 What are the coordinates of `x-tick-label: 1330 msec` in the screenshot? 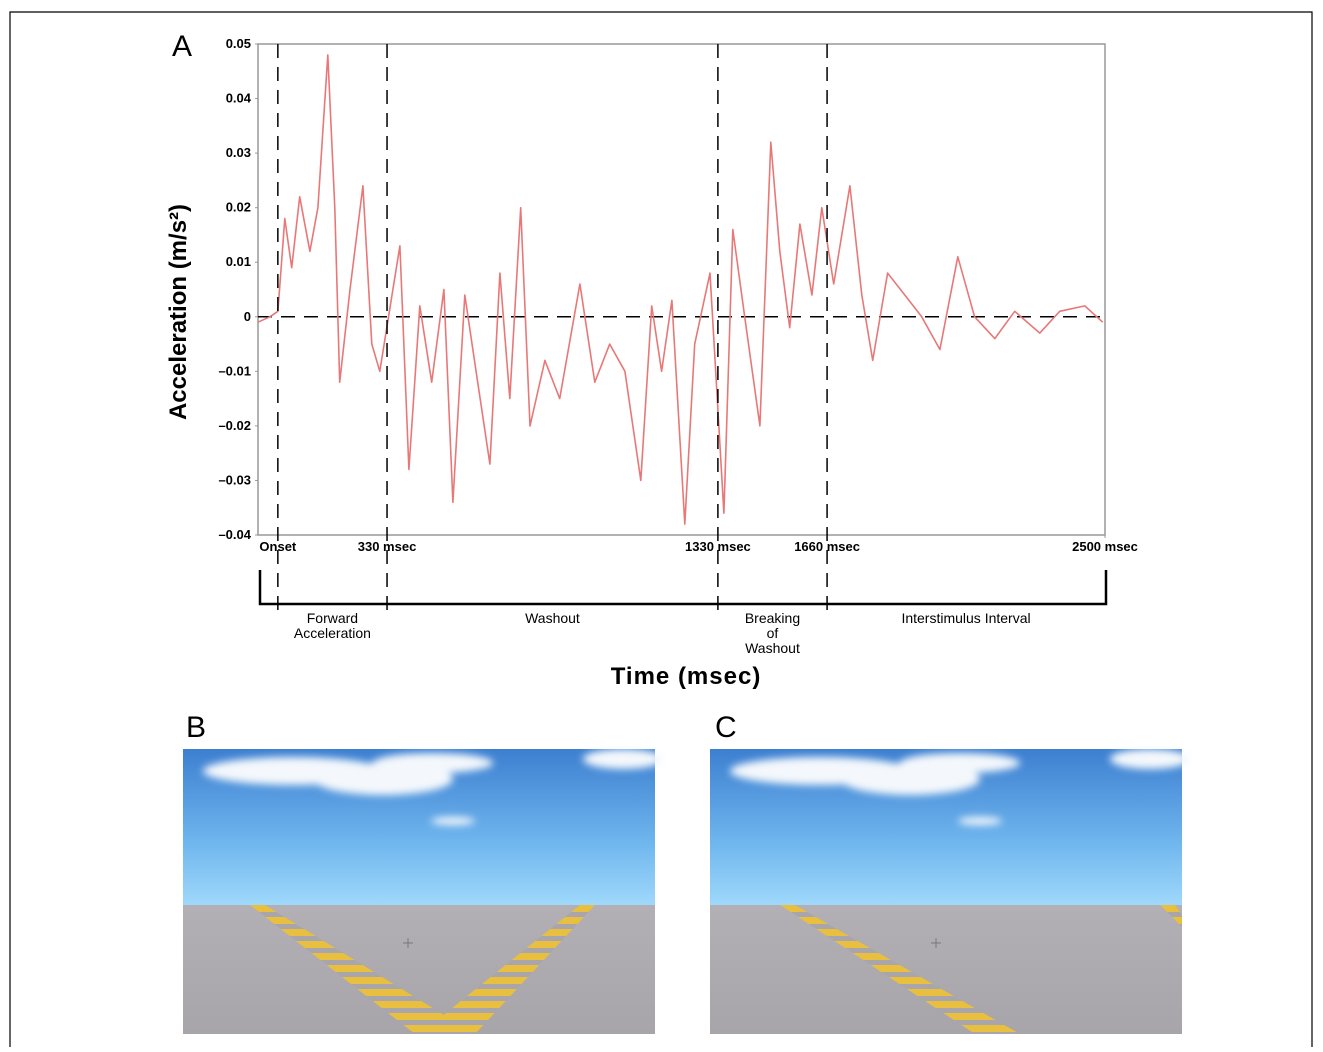 It's located at (718, 546).